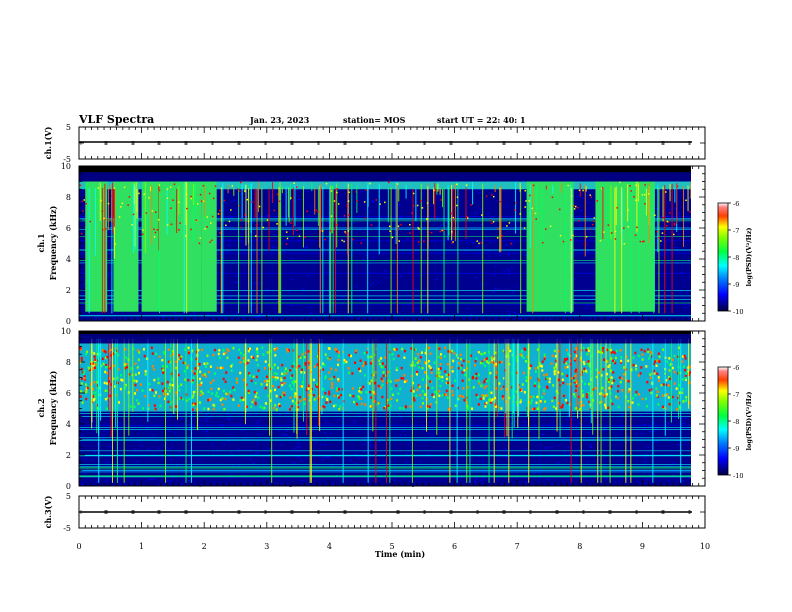  Describe the element at coordinates (579, 546) in the screenshot. I see `time-tick-label: 8` at that location.